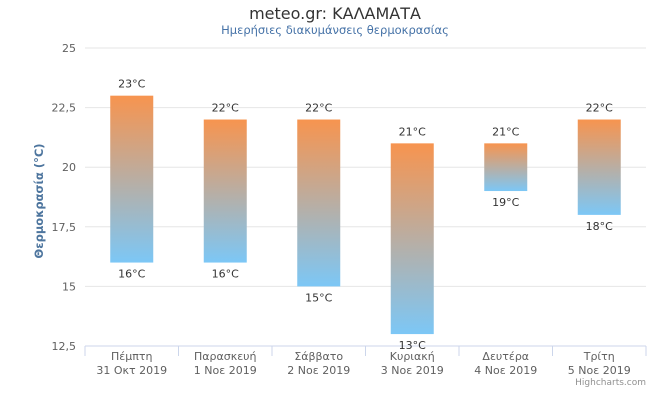  What do you see at coordinates (505, 370) in the screenshot?
I see `x-tick-date: 4 Νοε 2019` at bounding box center [505, 370].